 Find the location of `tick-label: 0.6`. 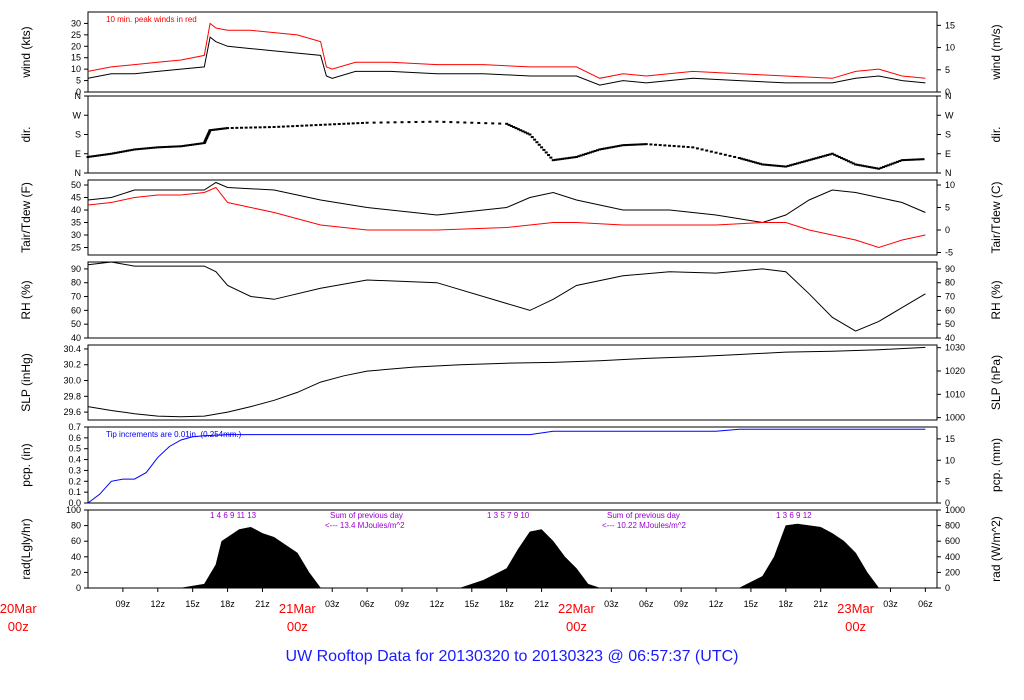

tick-label: 0.6 is located at coordinates (74, 438).